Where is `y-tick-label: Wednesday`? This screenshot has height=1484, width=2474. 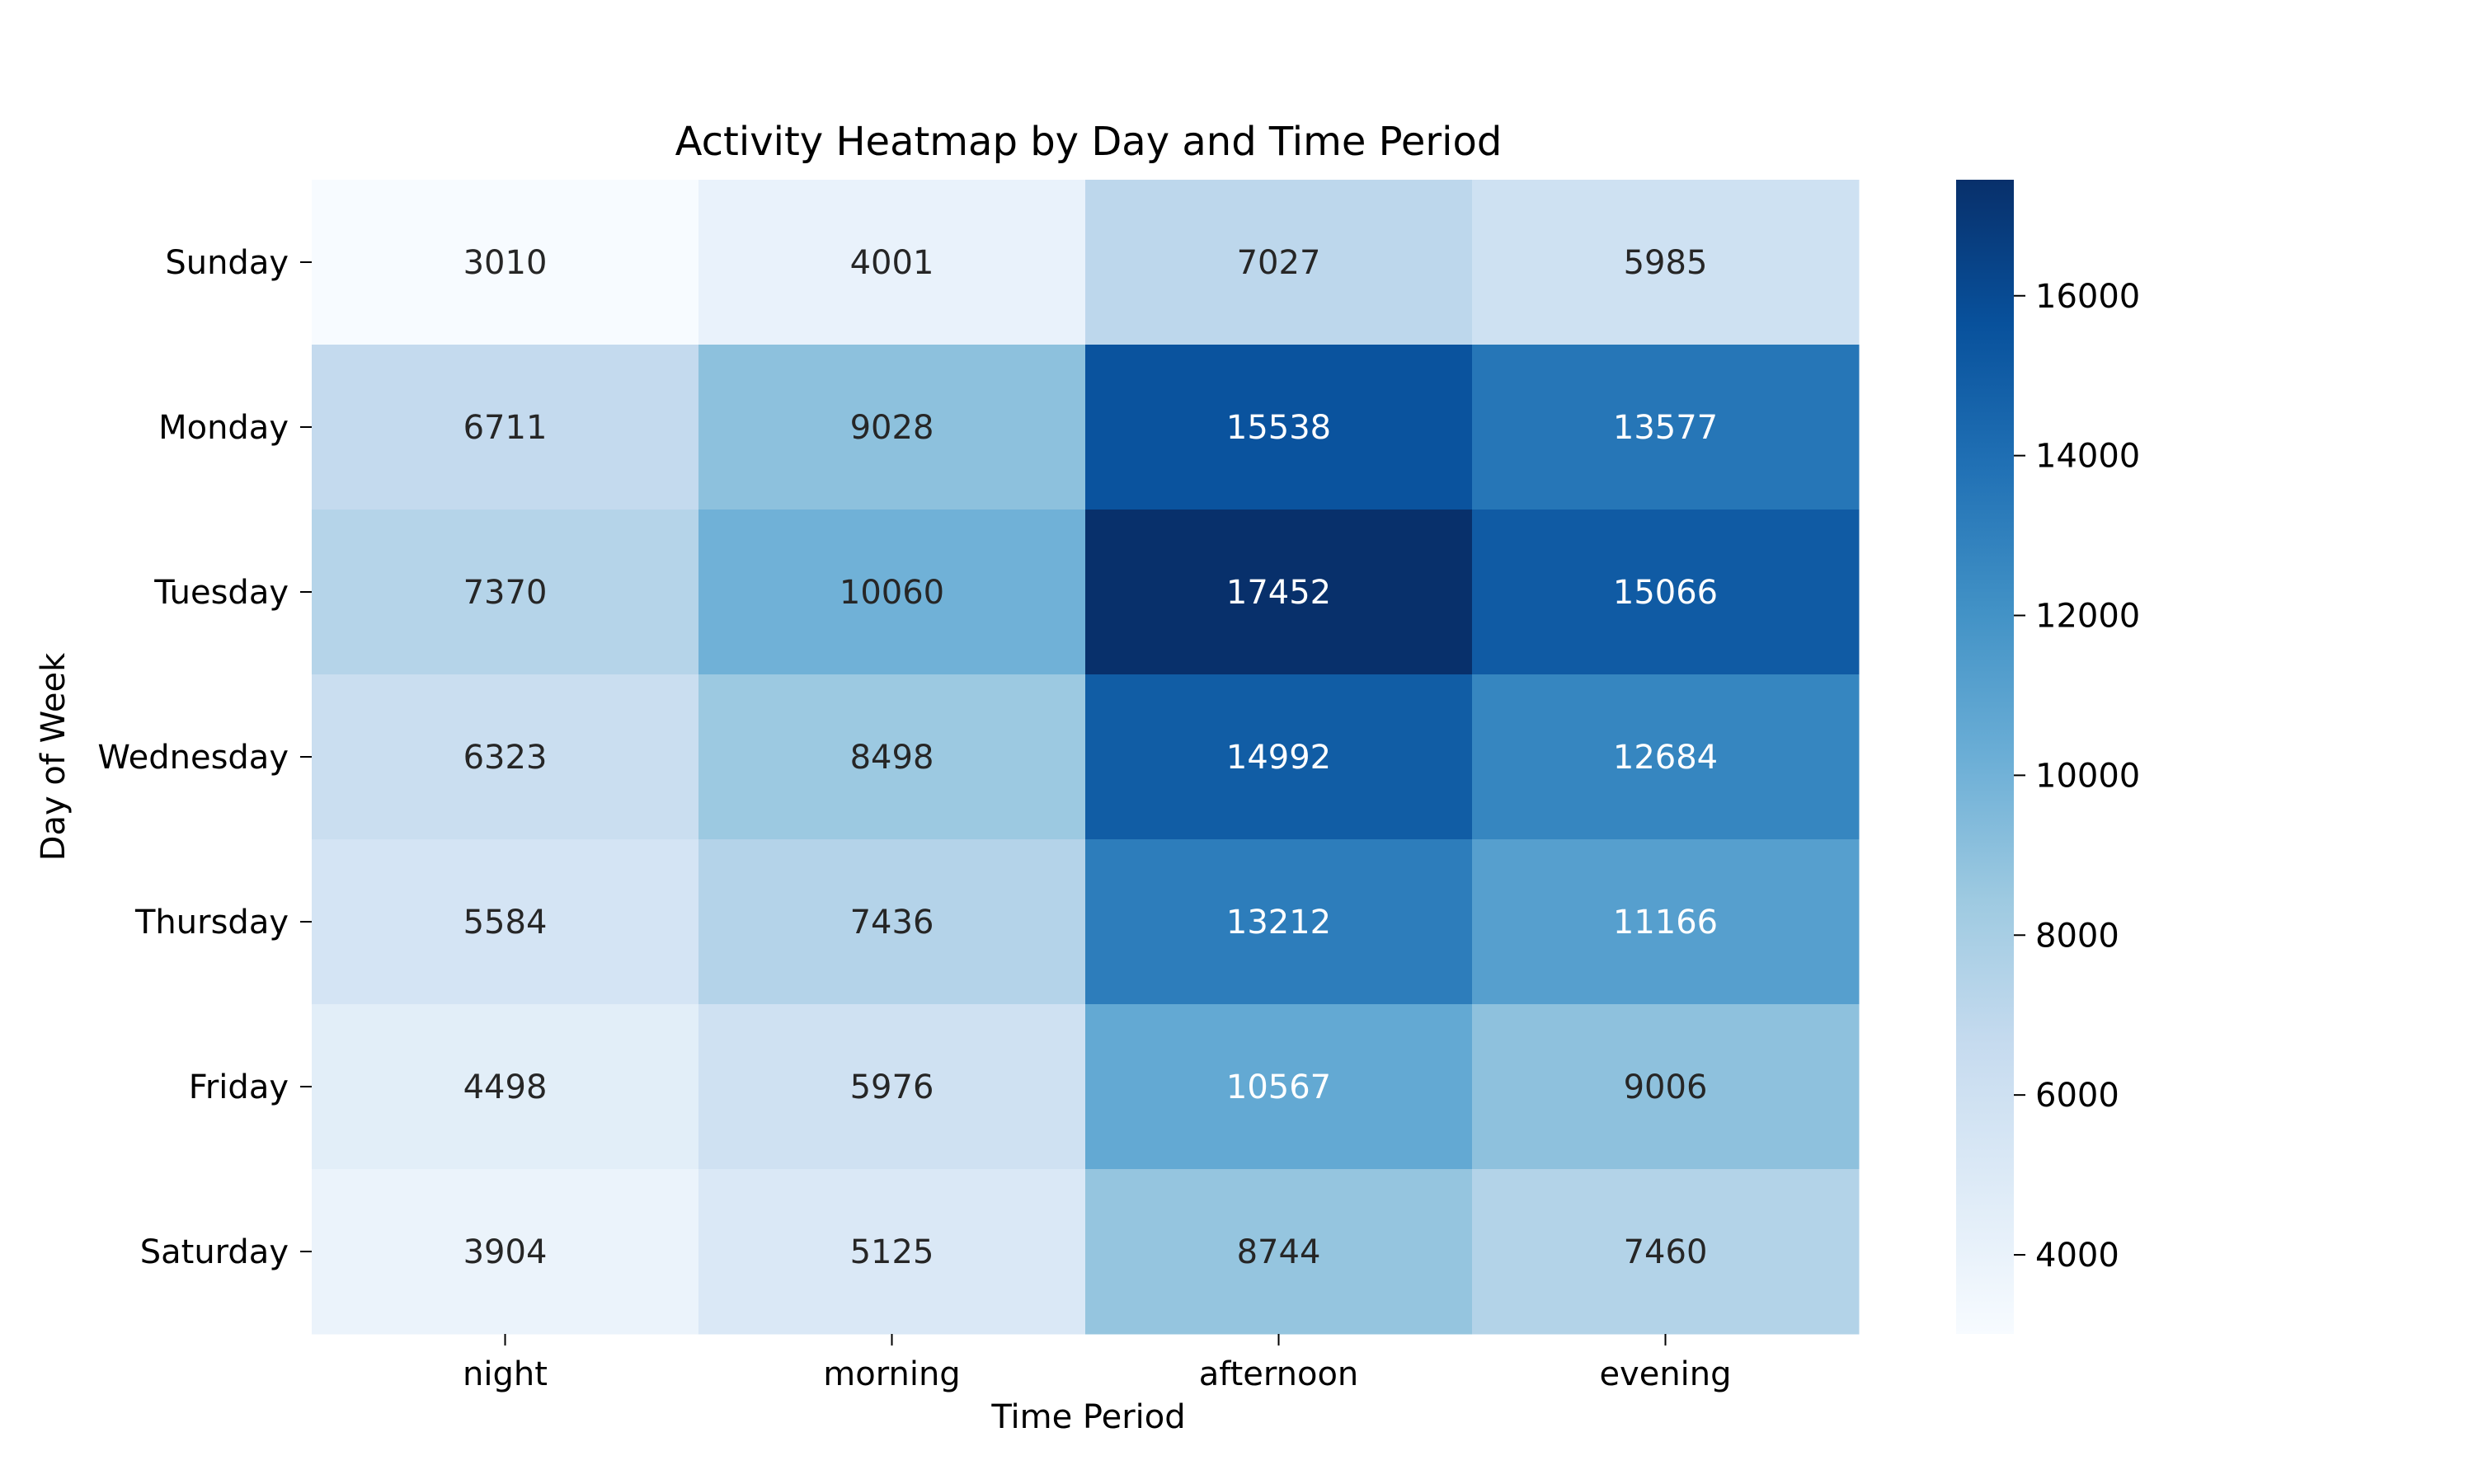 y-tick-label: Wednesday is located at coordinates (193, 758).